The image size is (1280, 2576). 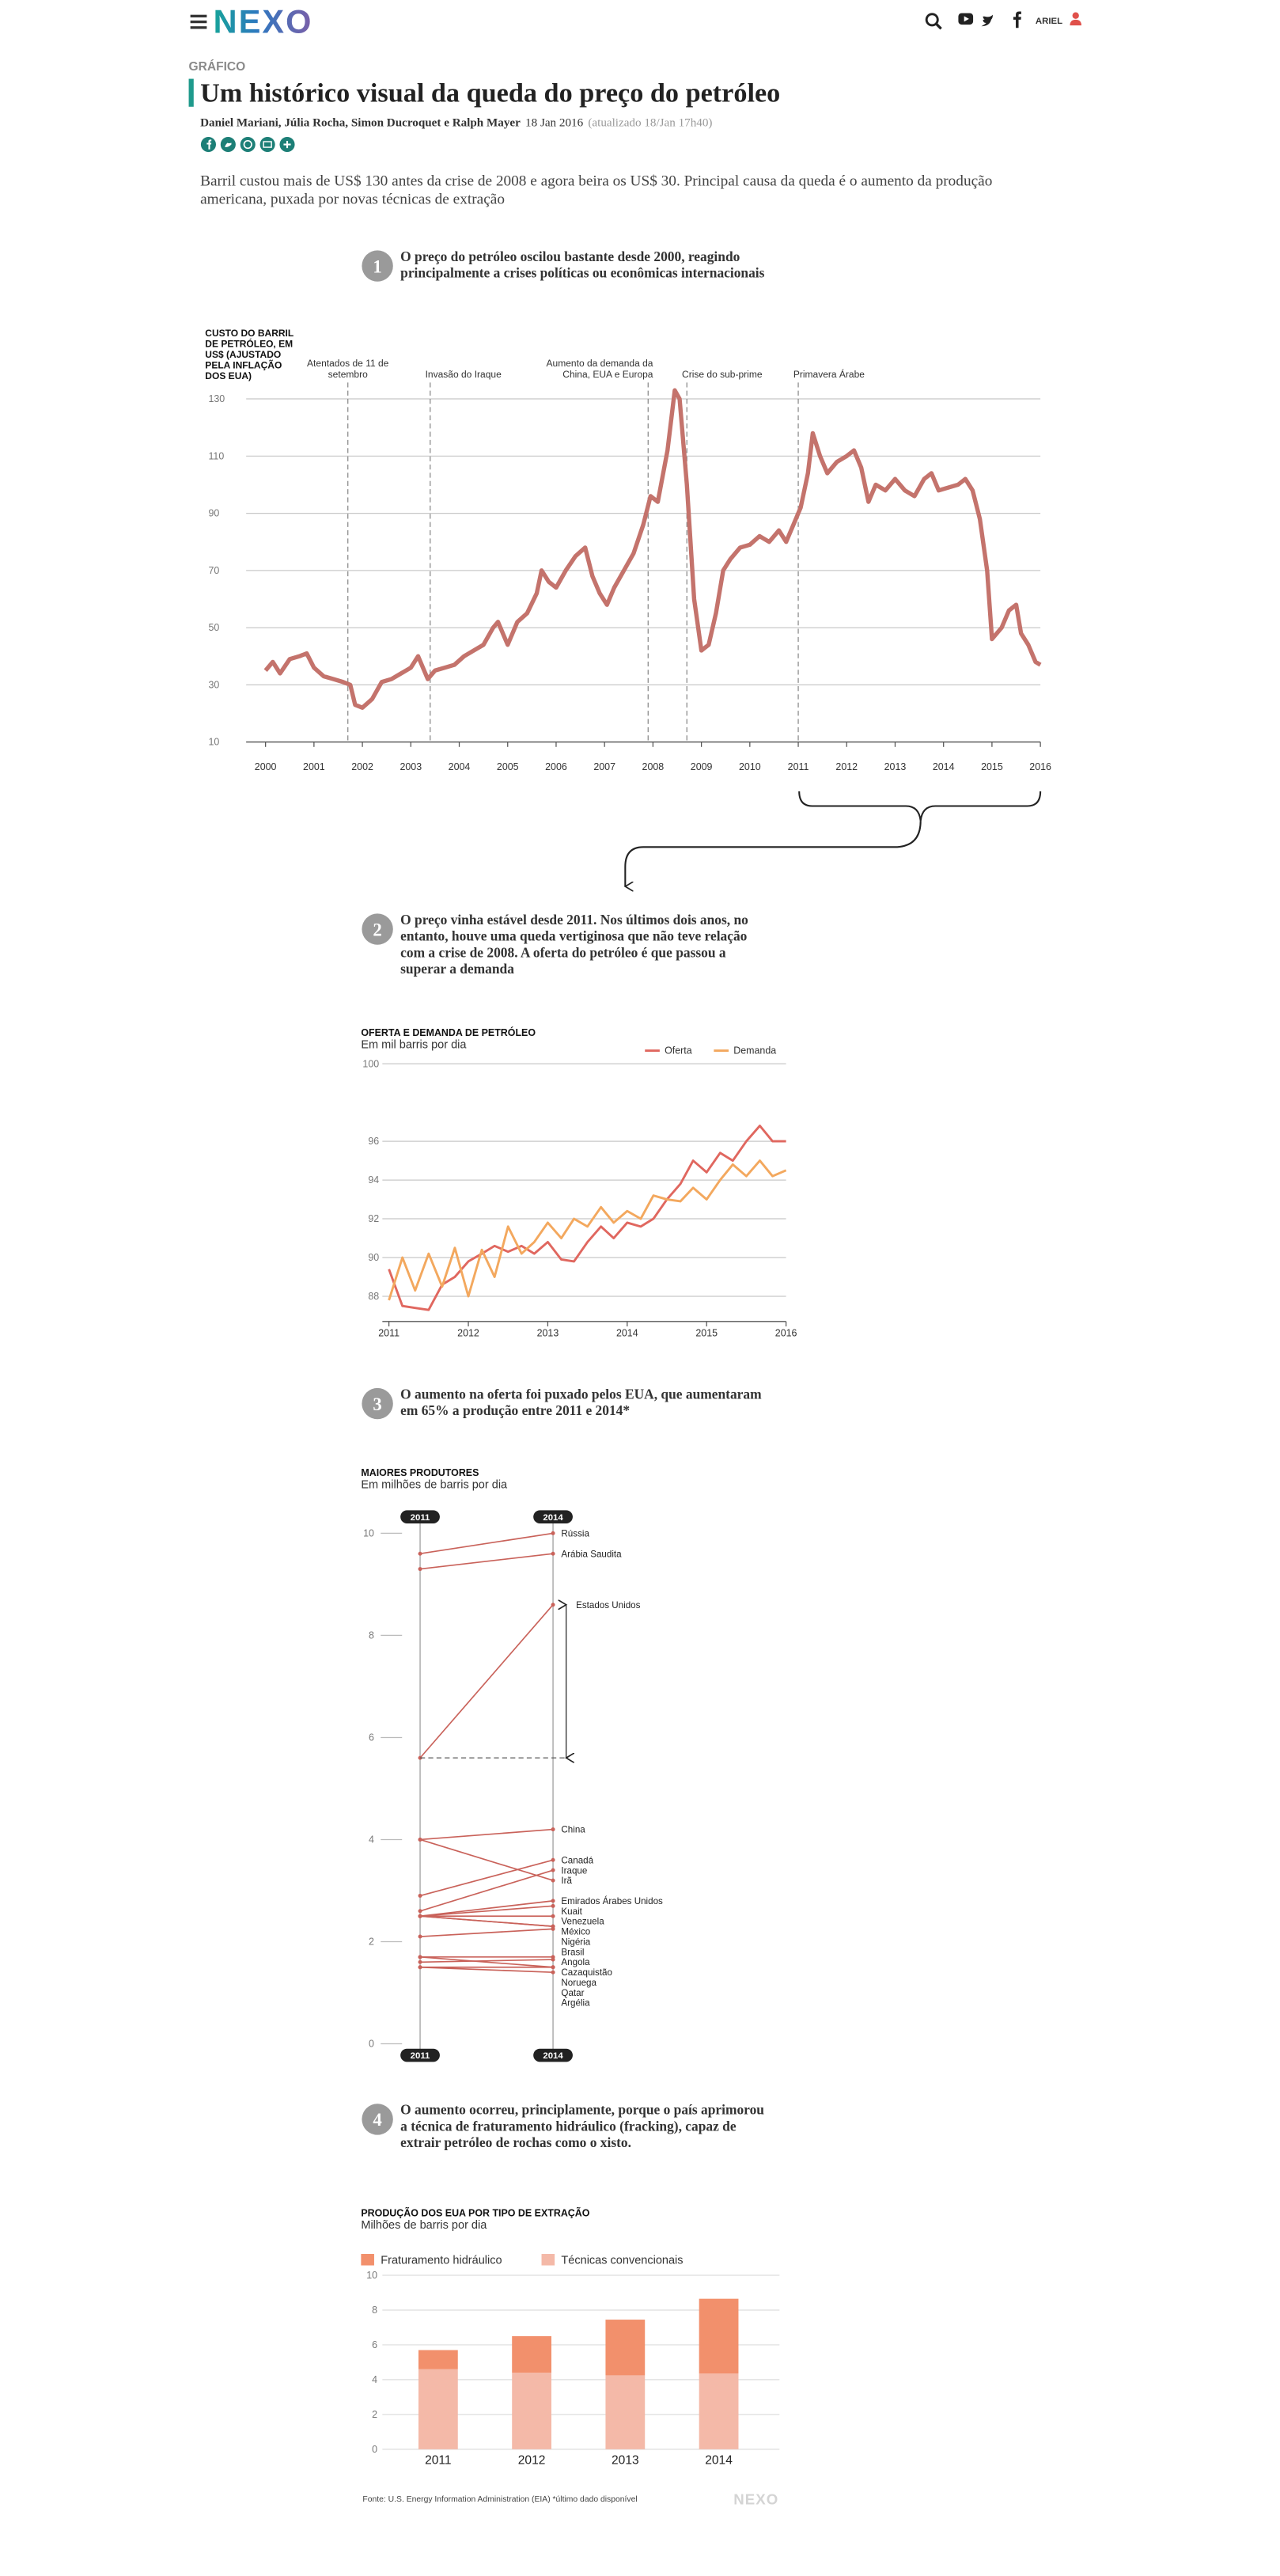 What do you see at coordinates (987, 20) in the screenshot?
I see `twitter-icon` at bounding box center [987, 20].